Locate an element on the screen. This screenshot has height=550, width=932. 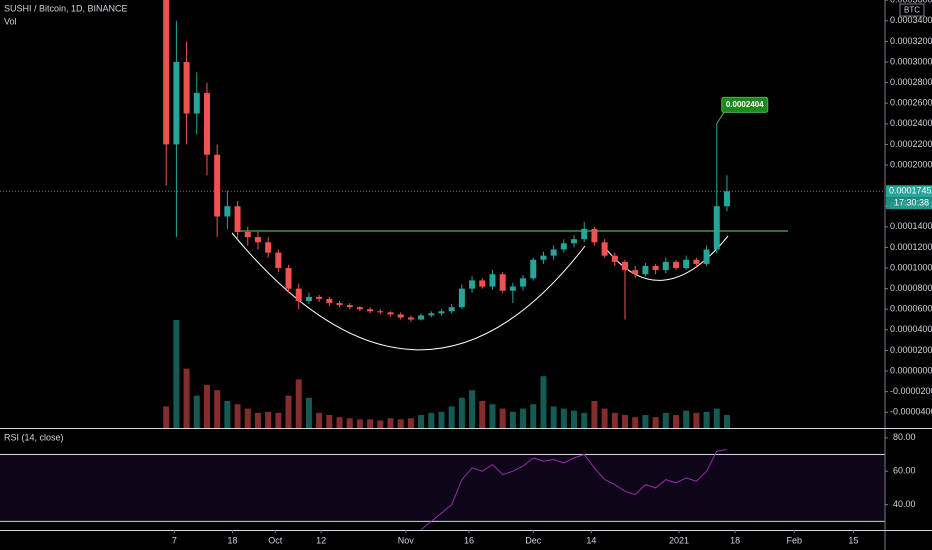
rsi-label: RSI (14, close) is located at coordinates (34, 437).